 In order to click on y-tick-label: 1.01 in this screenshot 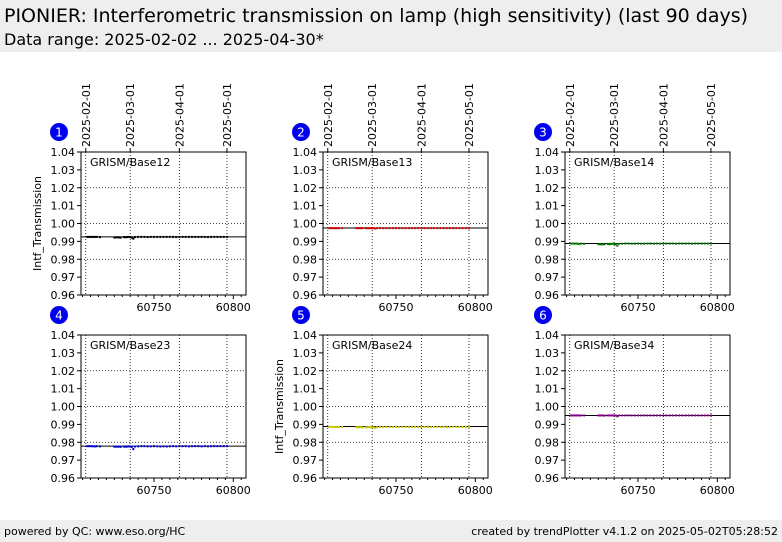, I will do `click(305, 389)`.